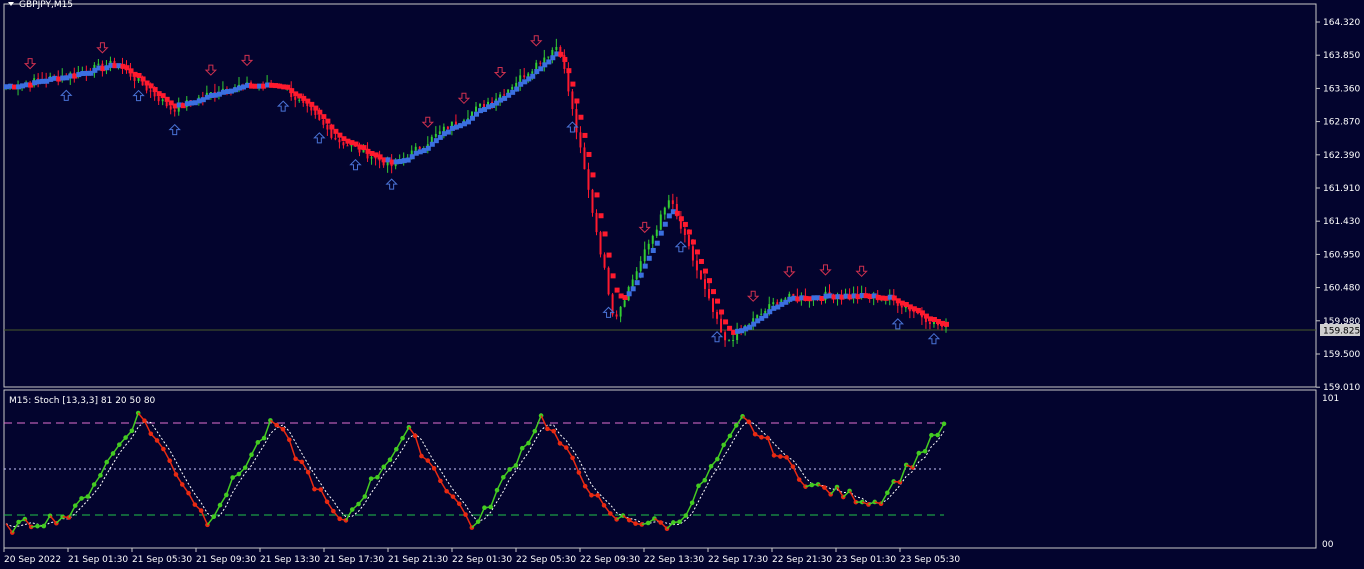 The image size is (1364, 569). Describe the element at coordinates (919, 453) in the screenshot. I see `stoch-point` at that location.